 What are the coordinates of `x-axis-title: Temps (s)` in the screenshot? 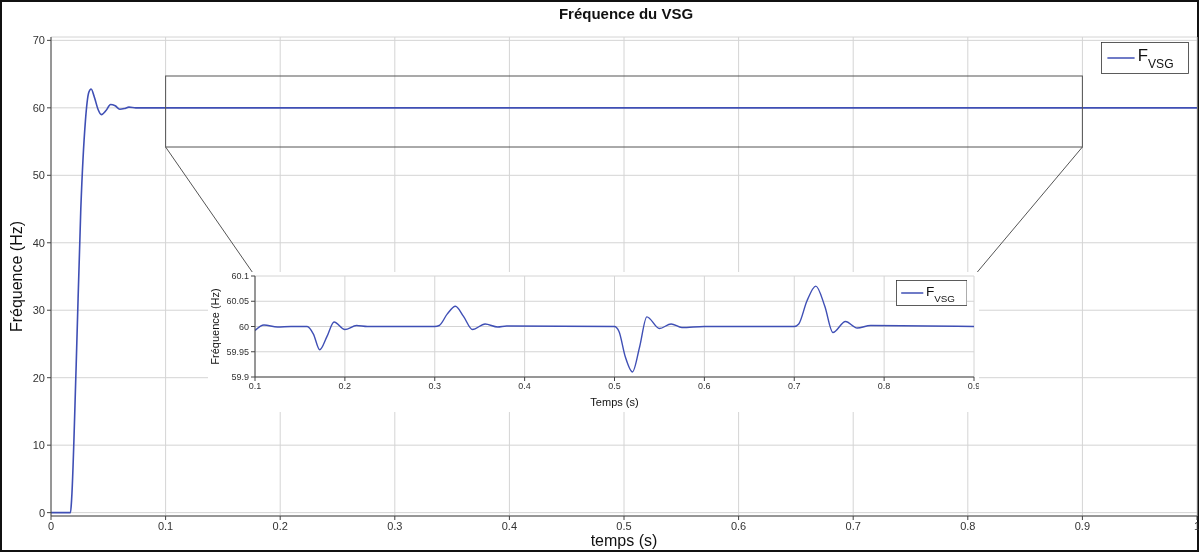 It's located at (614, 402).